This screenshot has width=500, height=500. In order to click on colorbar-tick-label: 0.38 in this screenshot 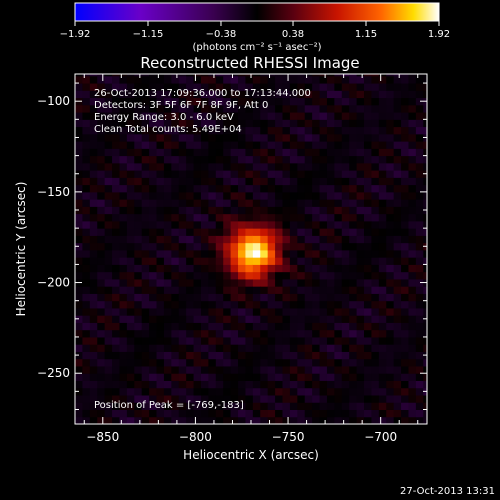, I will do `click(293, 34)`.